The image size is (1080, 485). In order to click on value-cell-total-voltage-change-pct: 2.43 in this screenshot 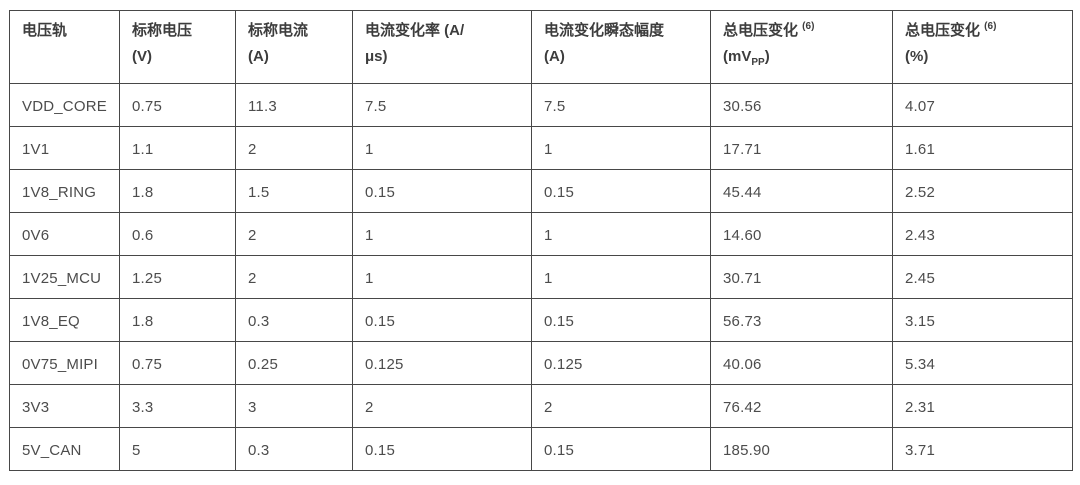, I will do `click(982, 234)`.